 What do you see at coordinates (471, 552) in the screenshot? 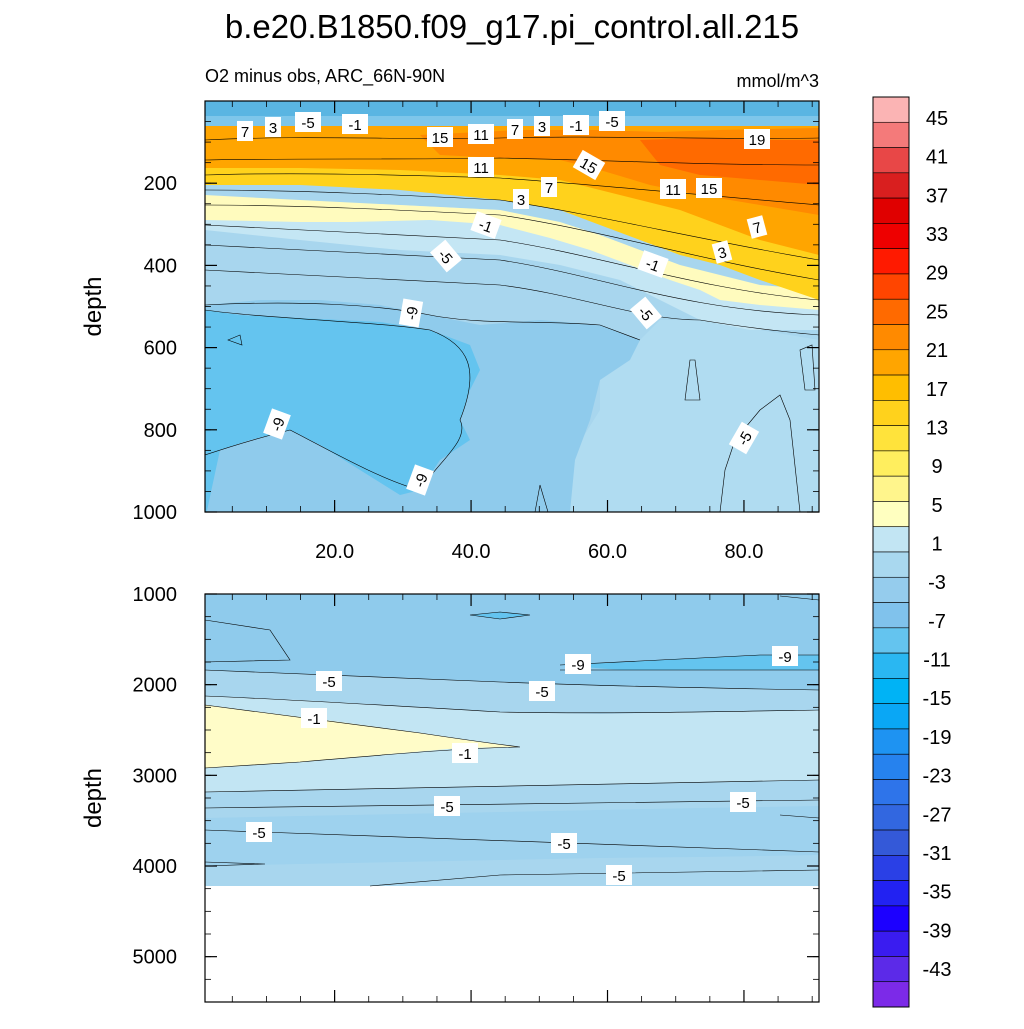
I see `upper-xtick-label-1: 40.0` at bounding box center [471, 552].